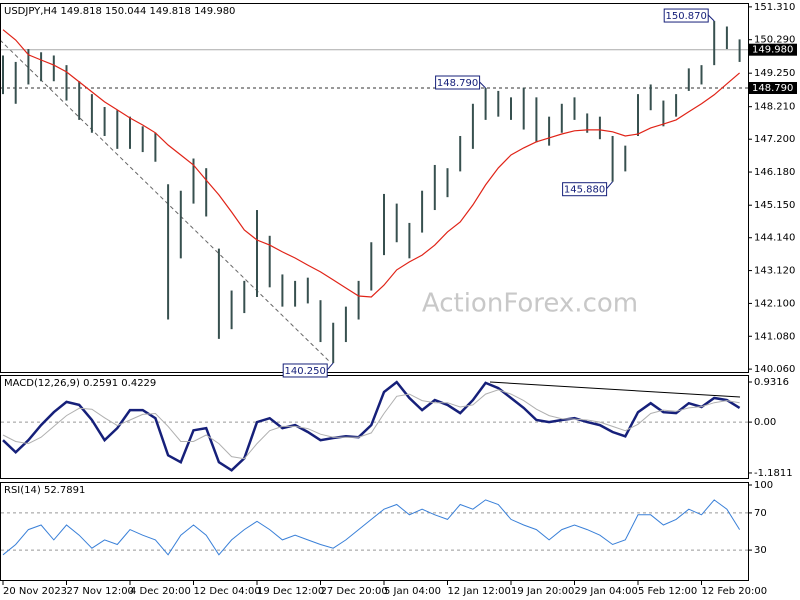  I want to click on price-level-label: 149.980, so click(772, 50).